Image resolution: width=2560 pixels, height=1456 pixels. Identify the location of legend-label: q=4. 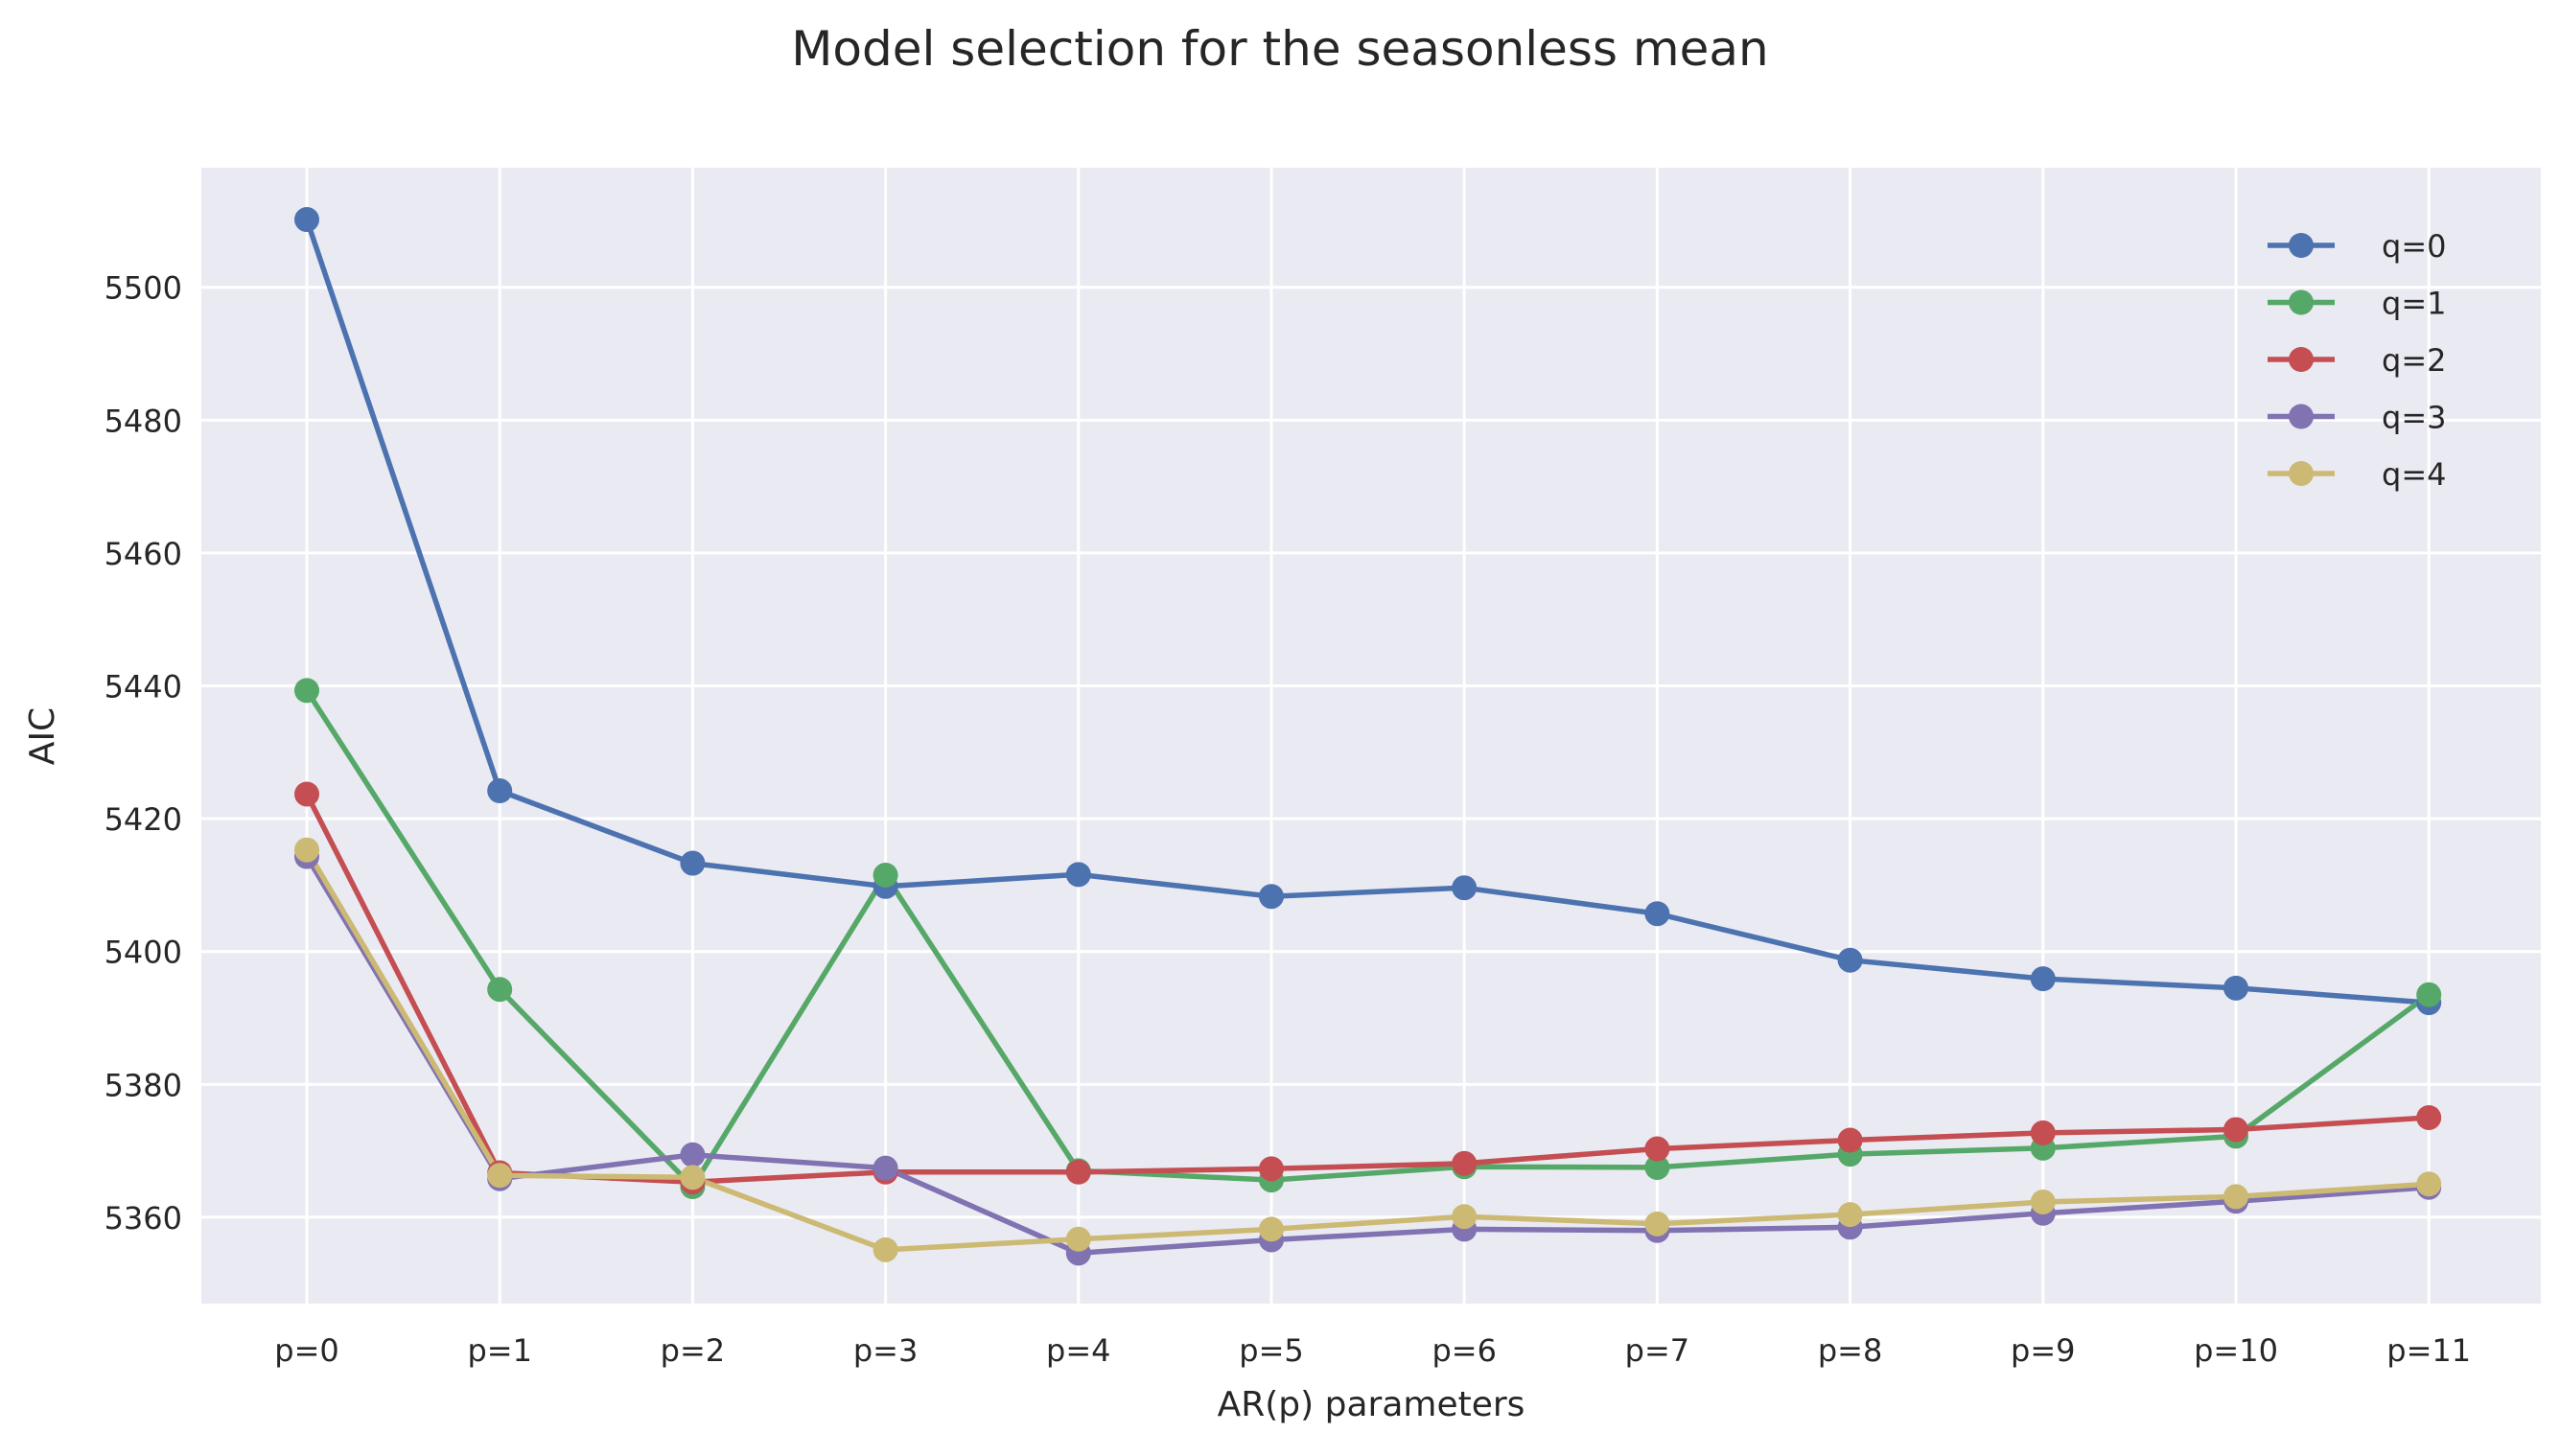
(2414, 475).